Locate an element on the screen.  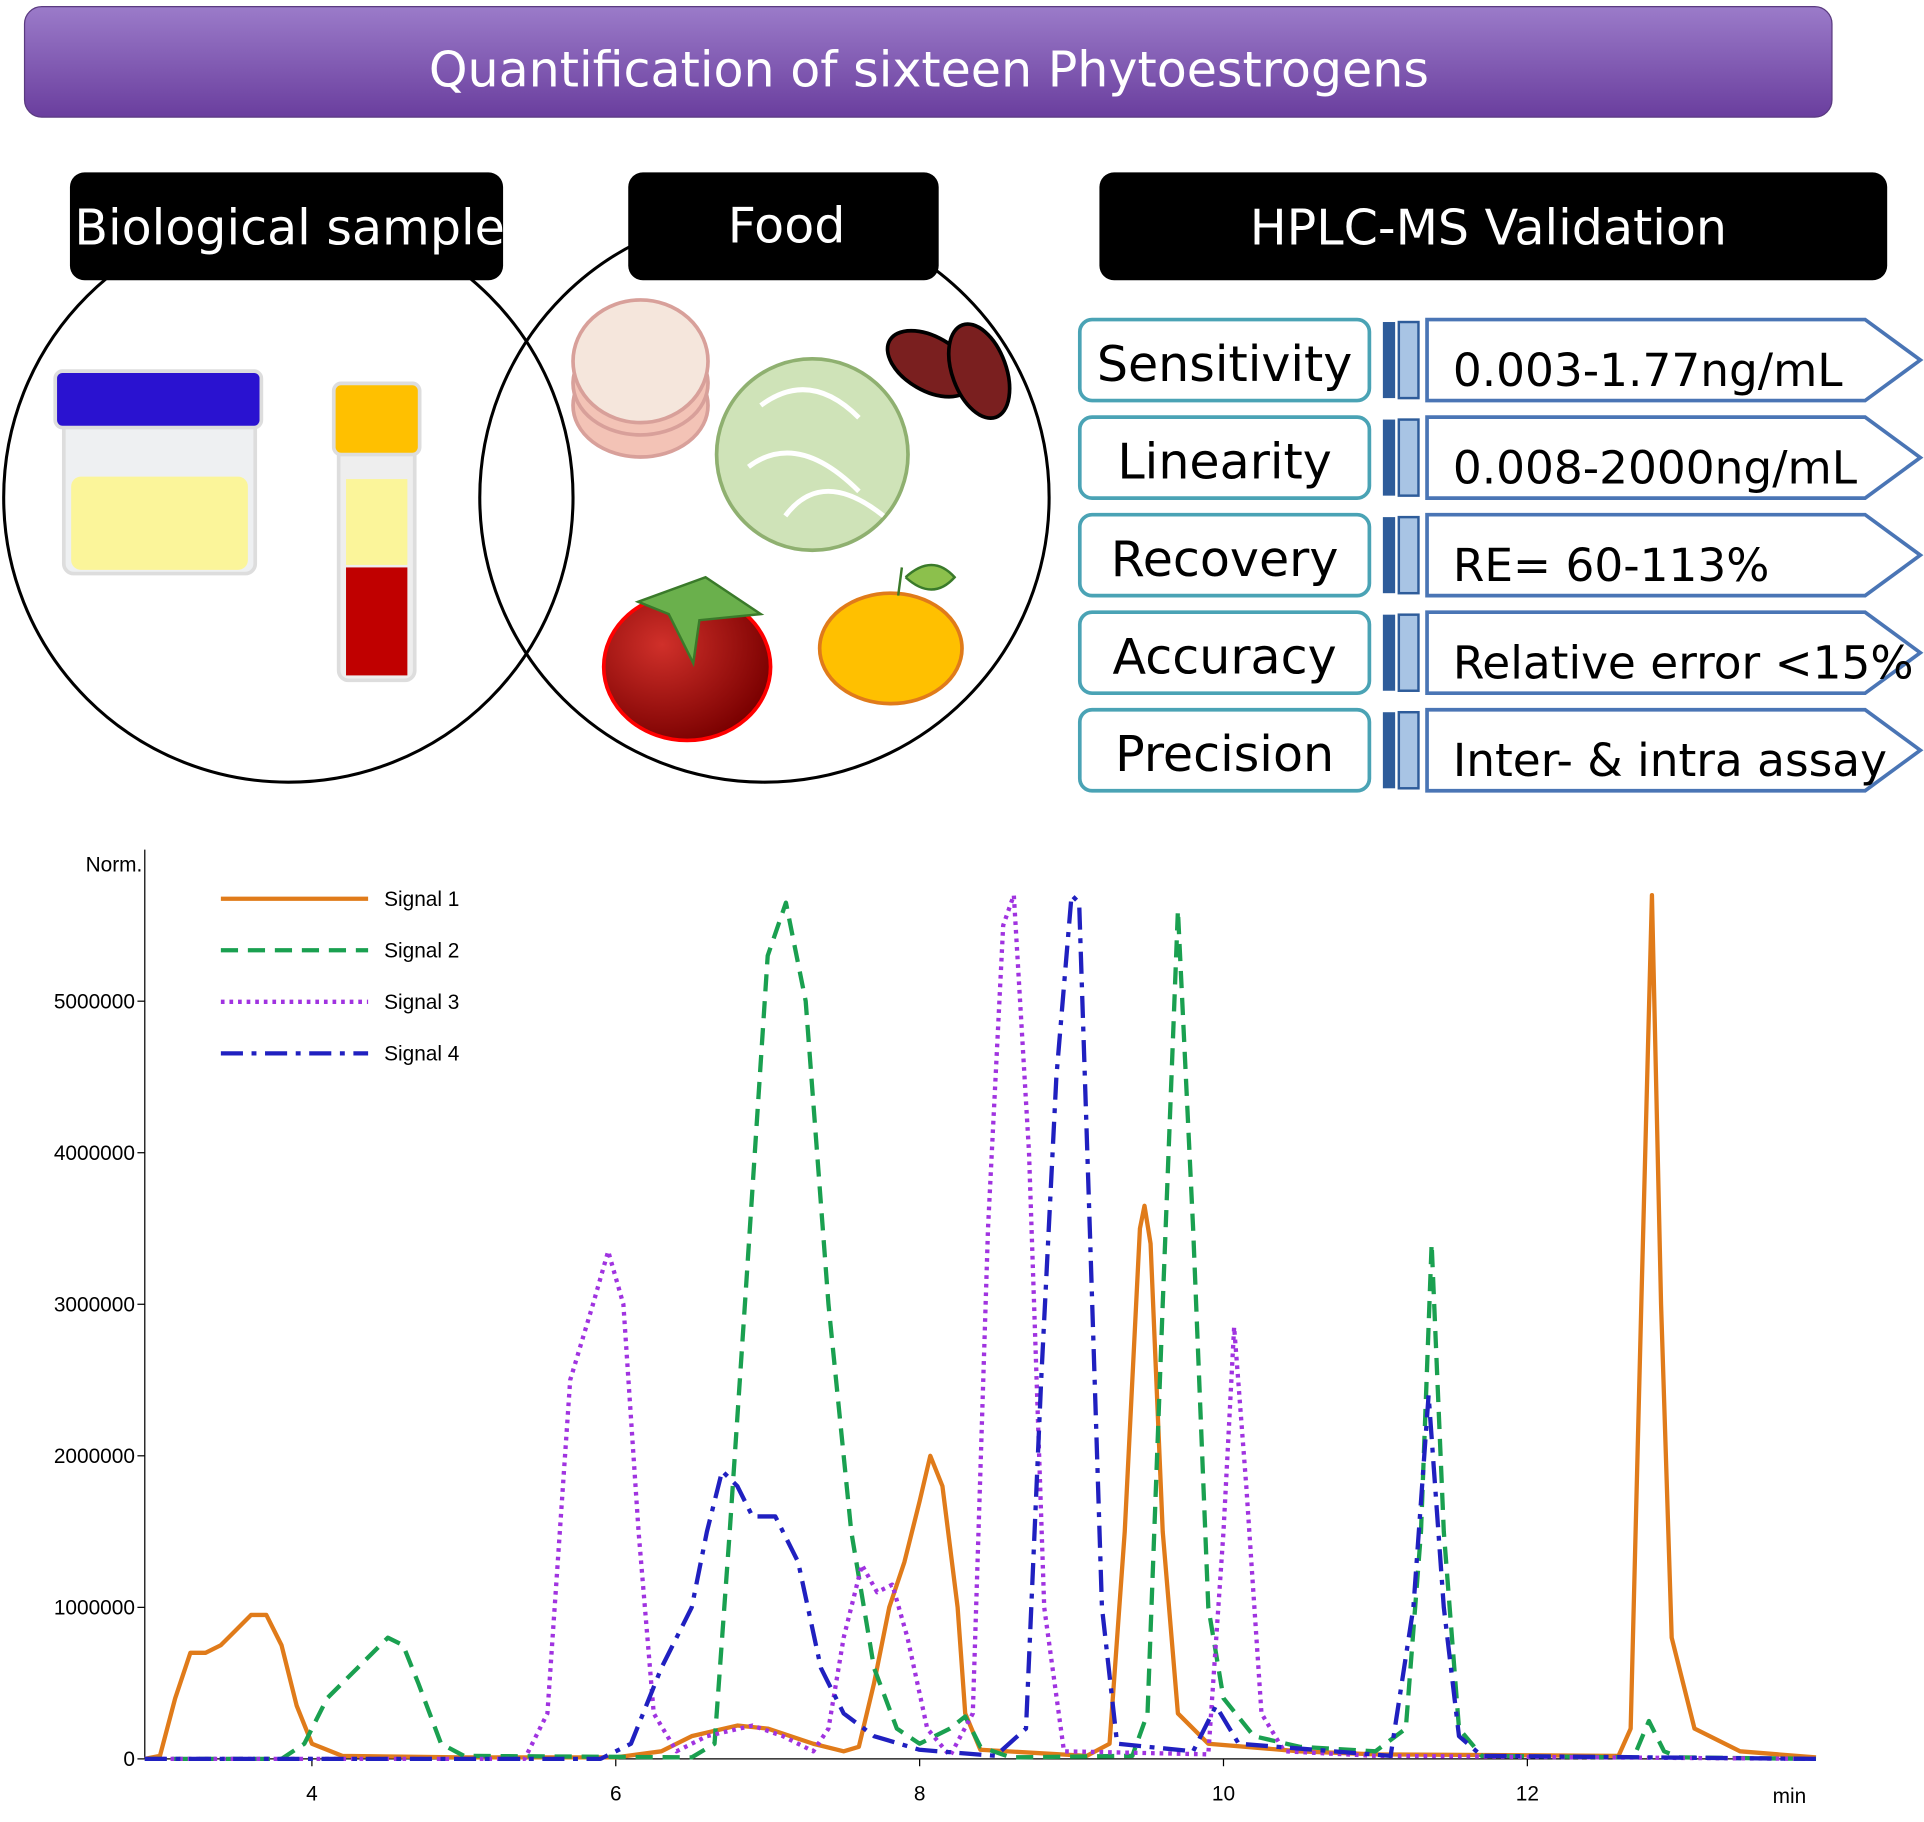
x-tick-label: 12 is located at coordinates (1527, 1794).